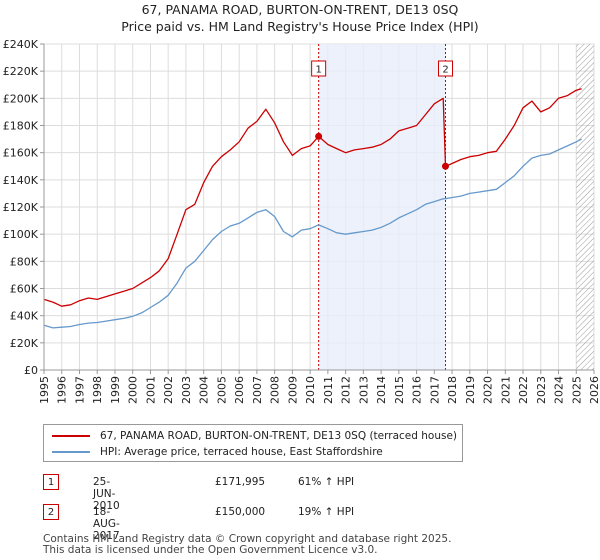  Describe the element at coordinates (204, 390) in the screenshot. I see `x-tick-label: 2004` at that location.